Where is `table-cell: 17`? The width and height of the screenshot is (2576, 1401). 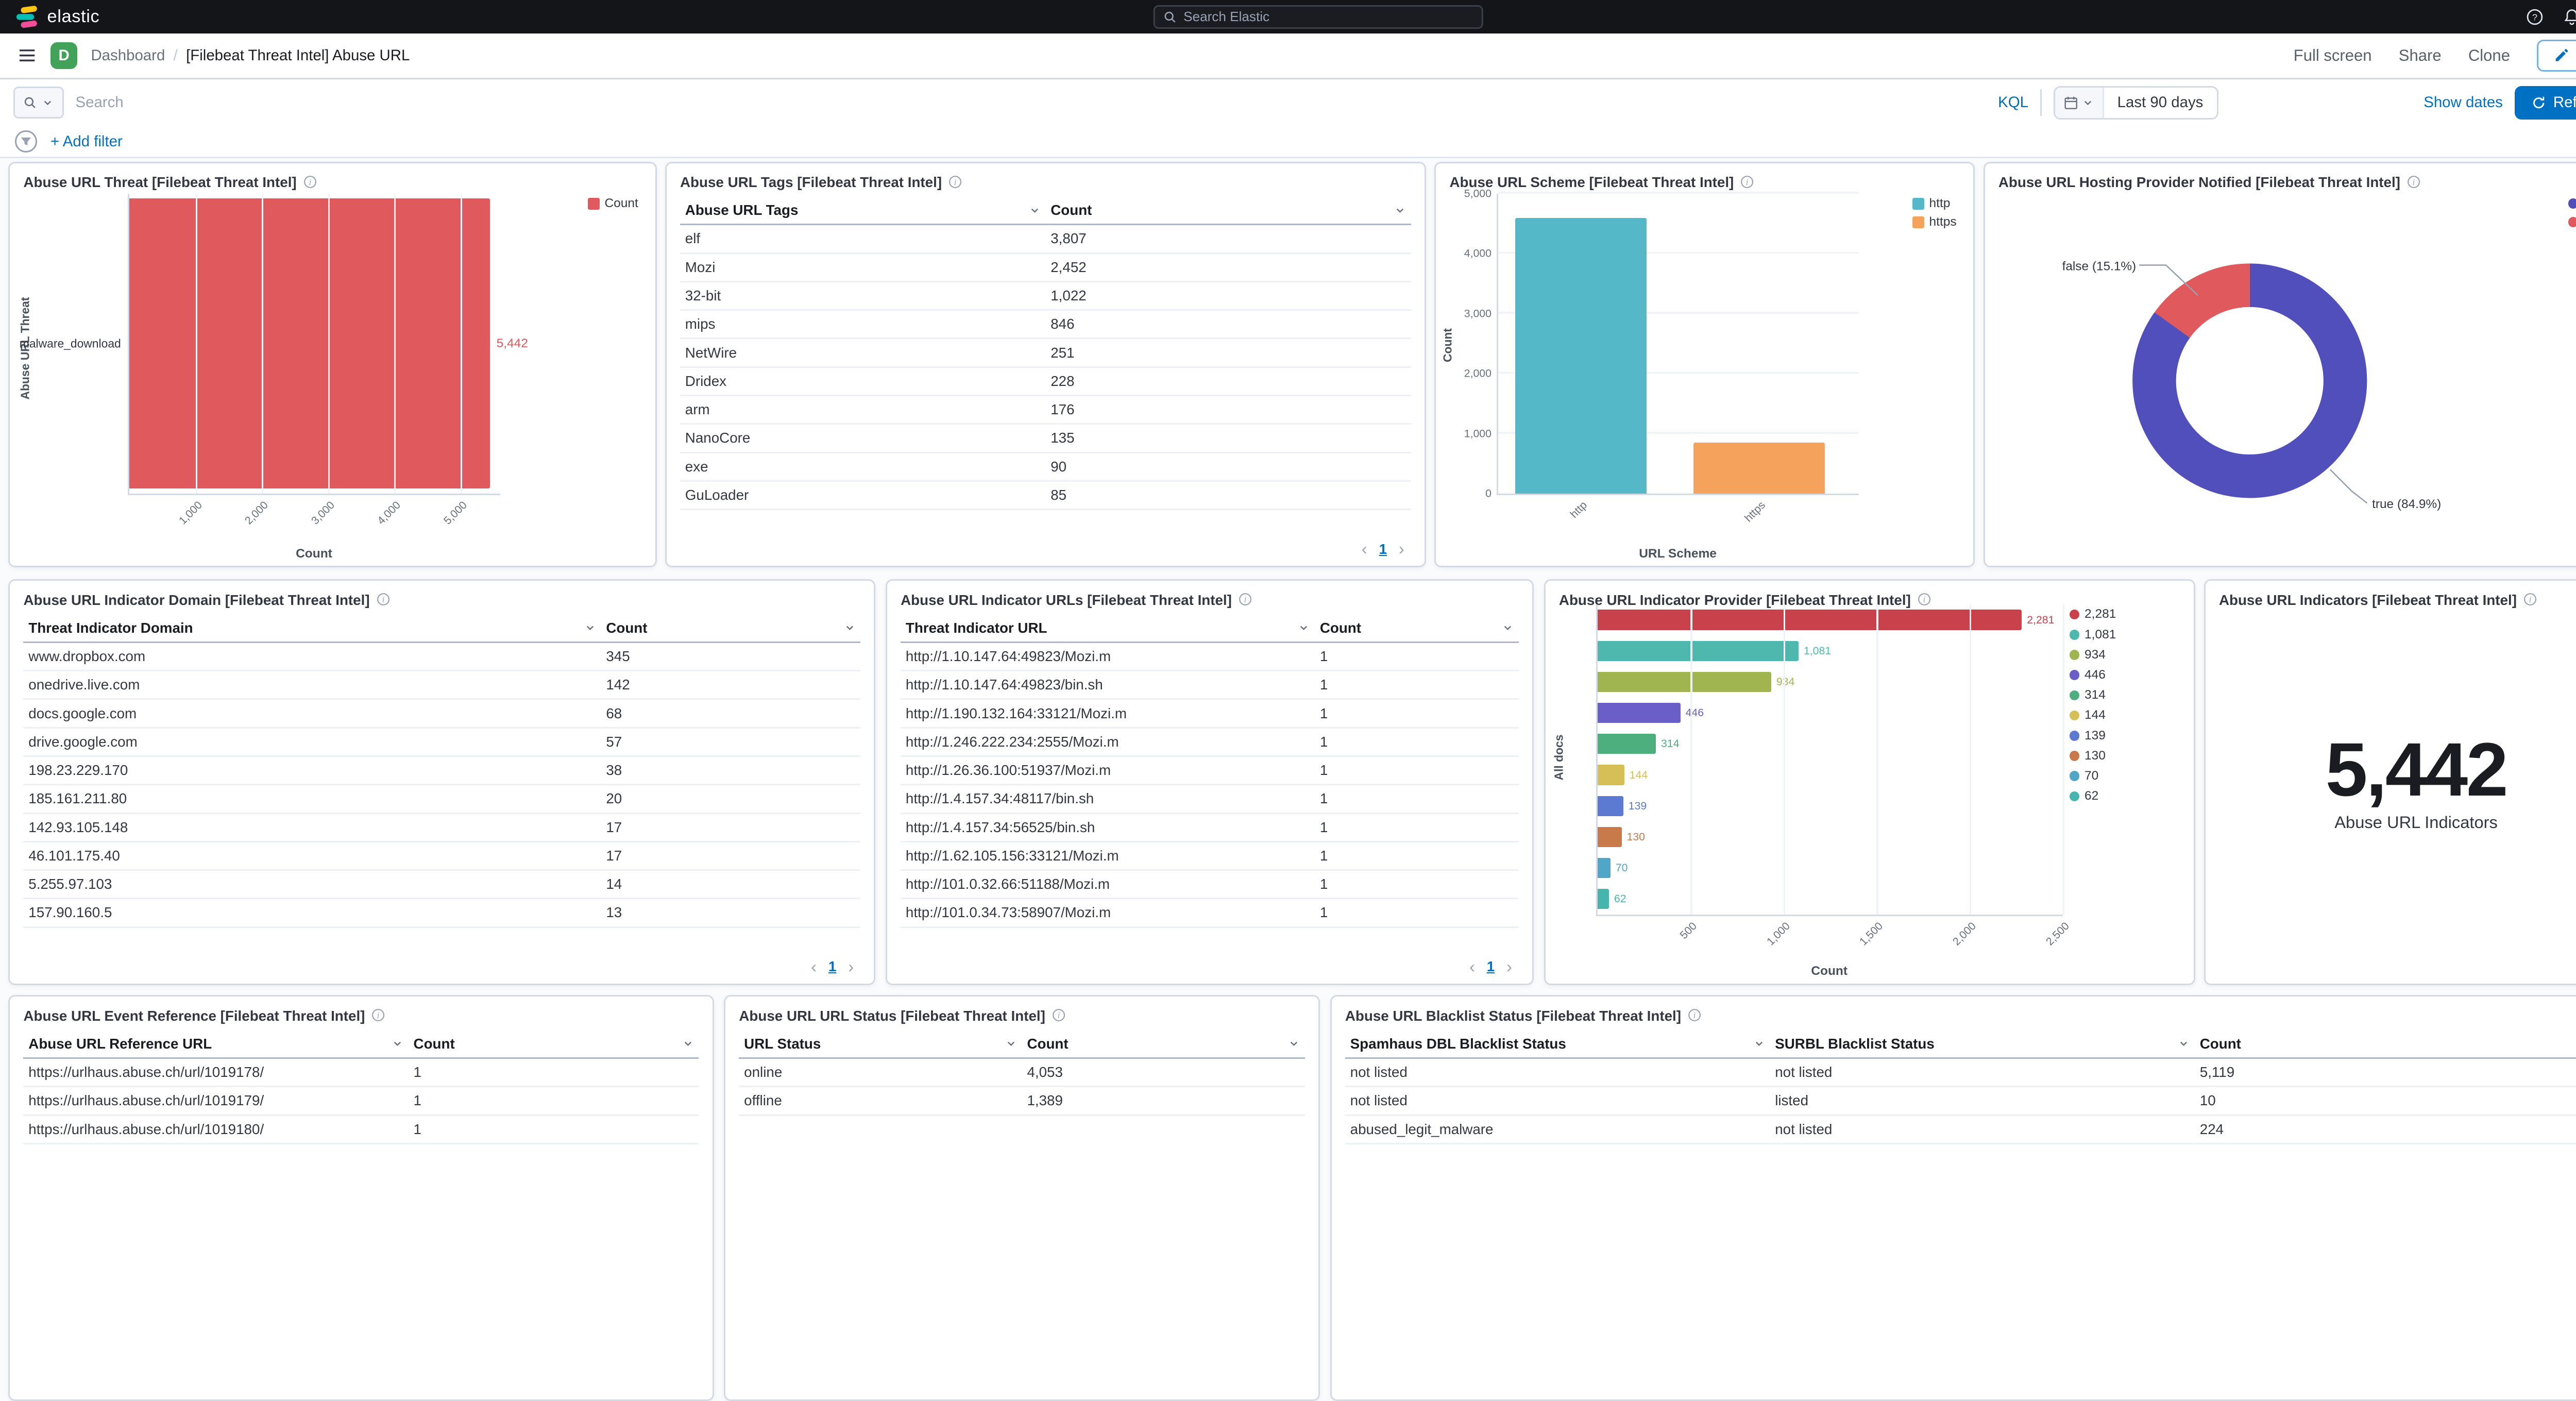 table-cell: 17 is located at coordinates (614, 855).